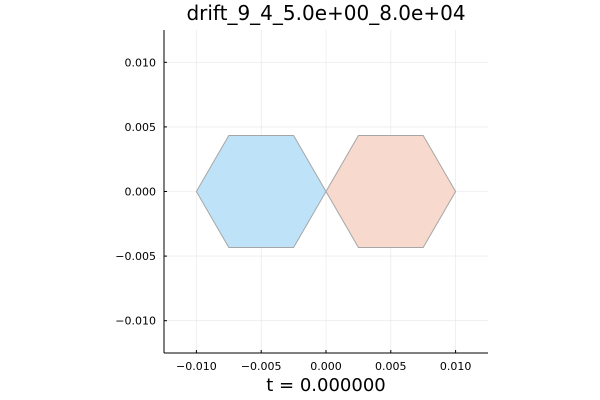  I want to click on x-tick-label: −0.005, so click(261, 366).